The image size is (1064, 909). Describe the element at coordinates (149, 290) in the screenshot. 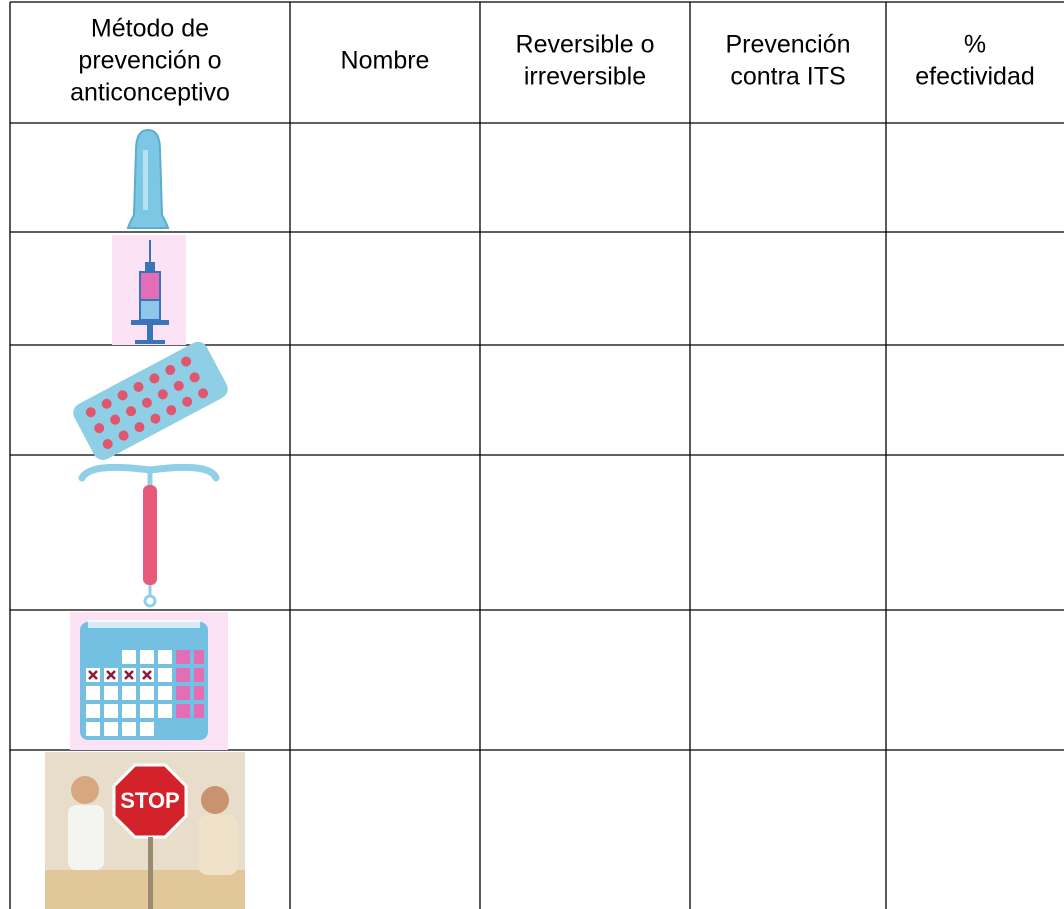

I see `injection-icon` at that location.